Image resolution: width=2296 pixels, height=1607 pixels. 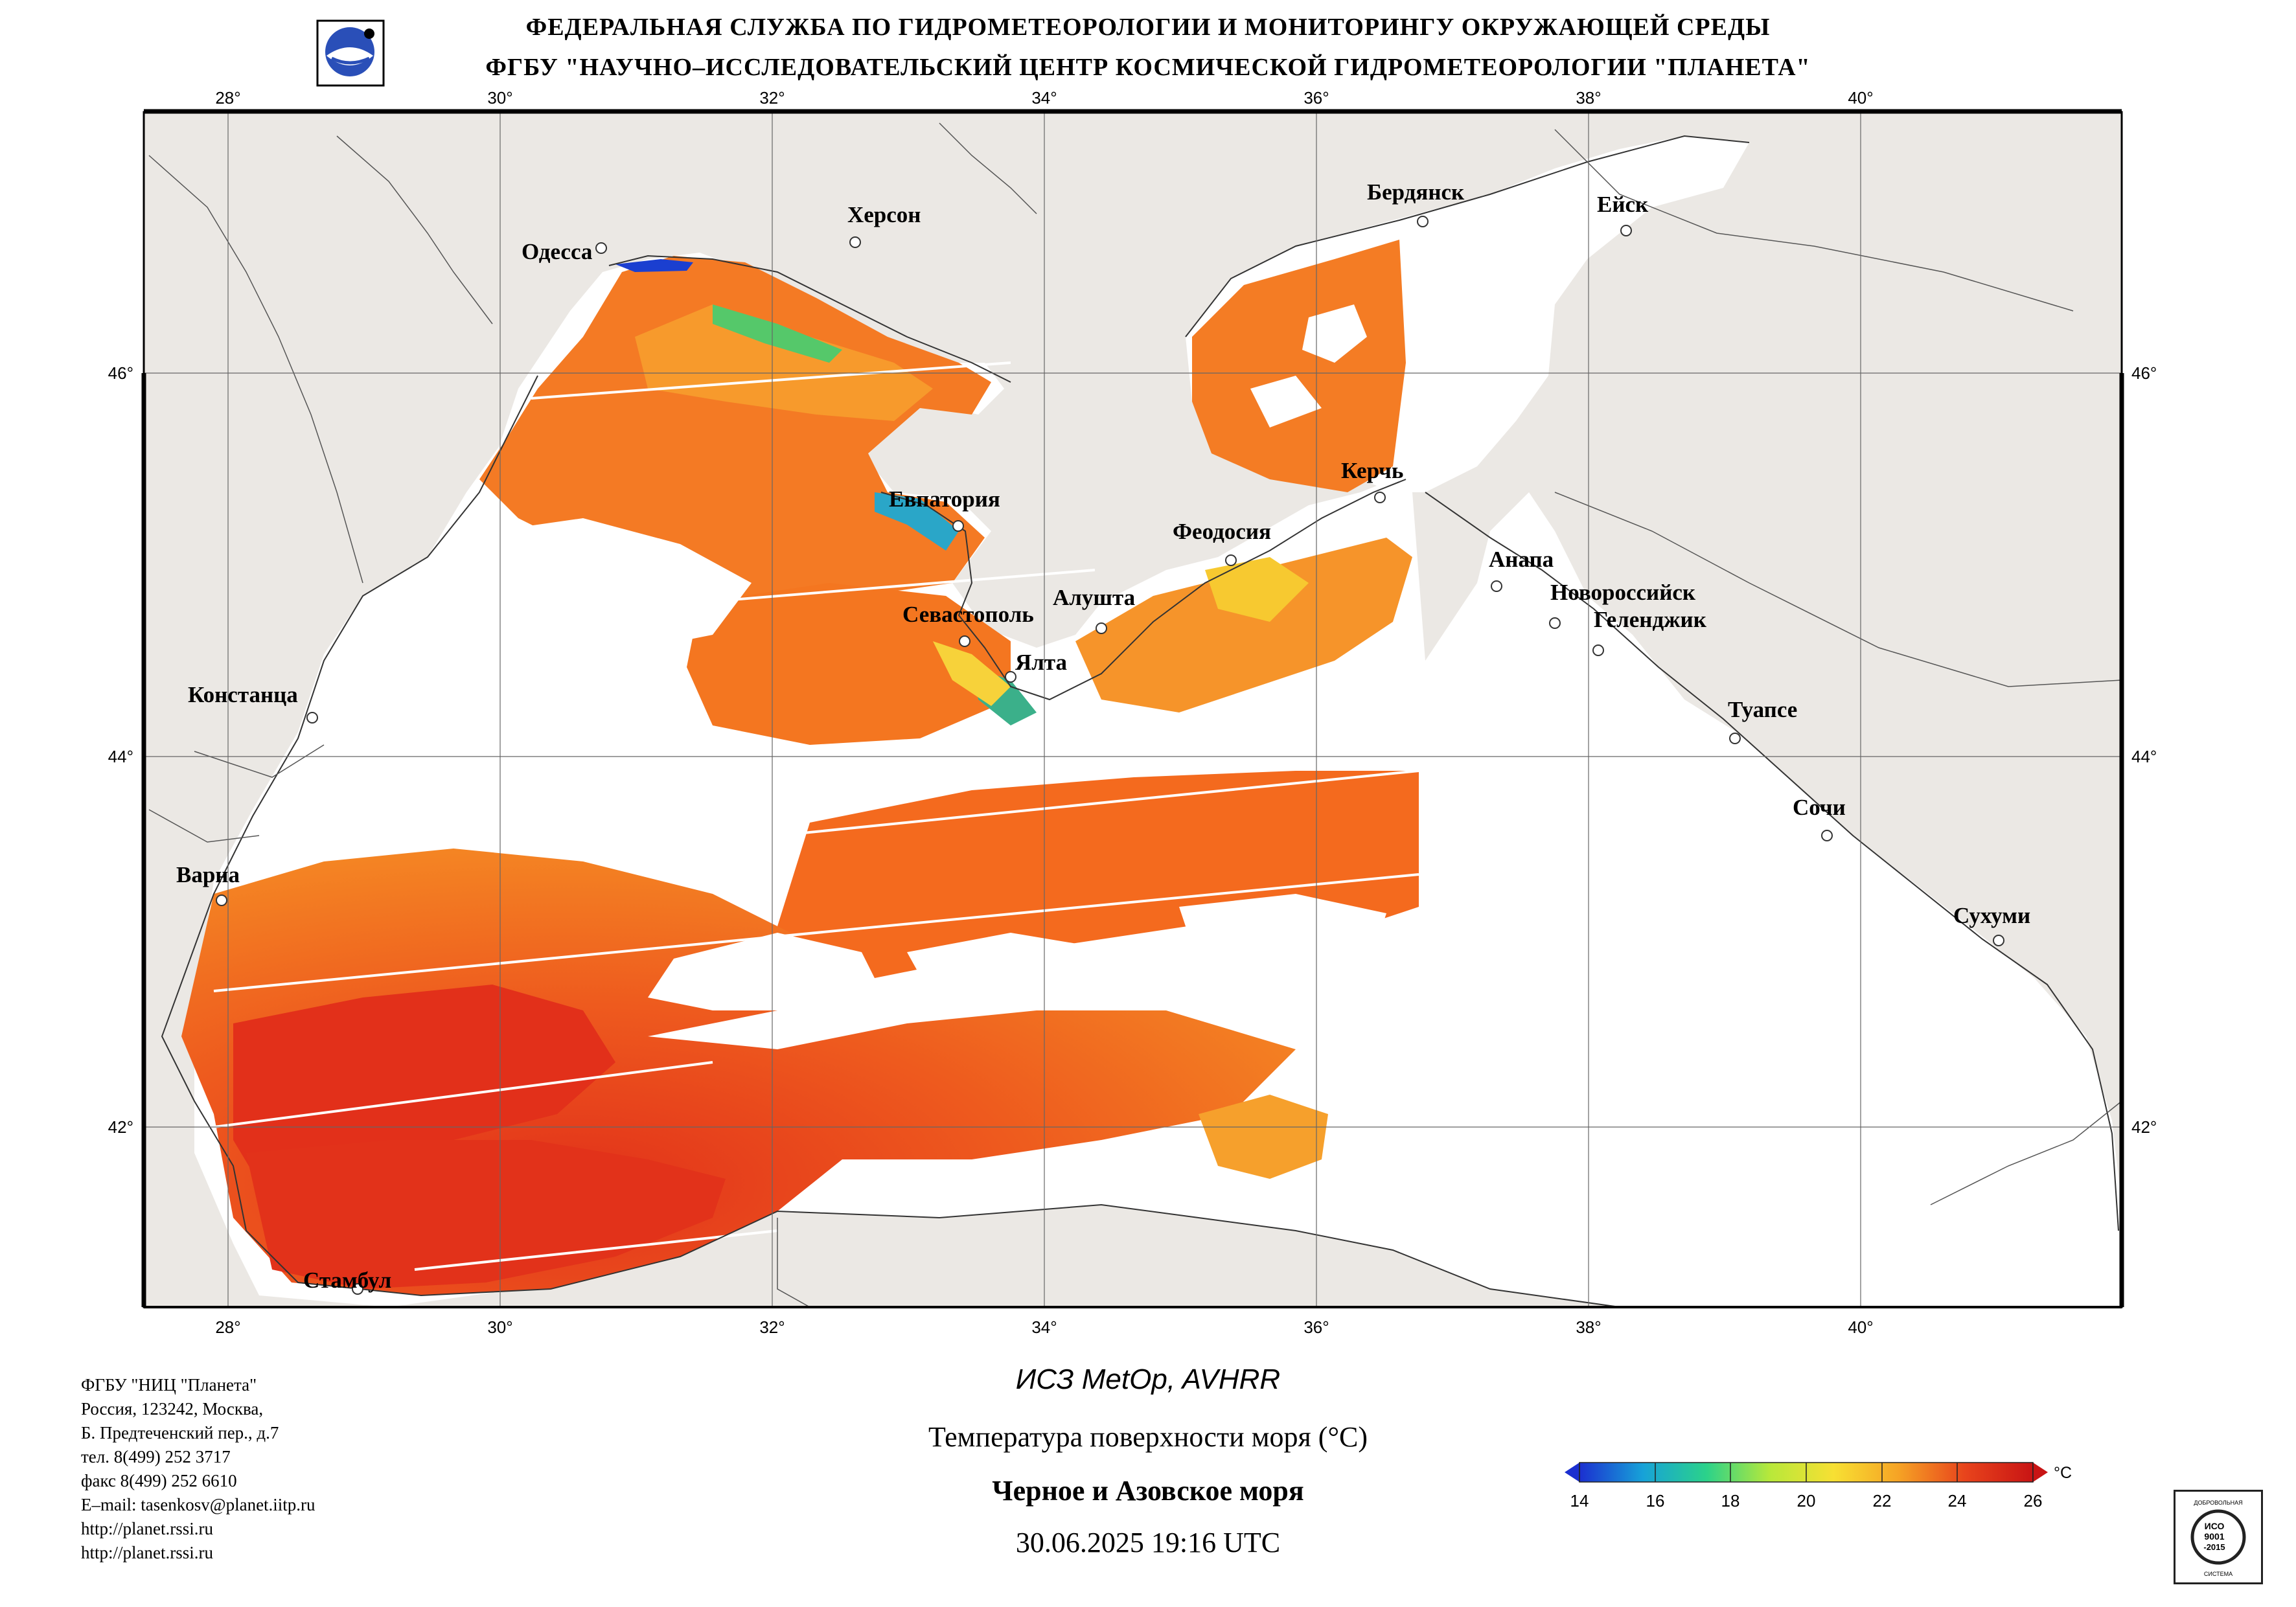 I want to click on city-label: Анапа, so click(x=1522, y=559).